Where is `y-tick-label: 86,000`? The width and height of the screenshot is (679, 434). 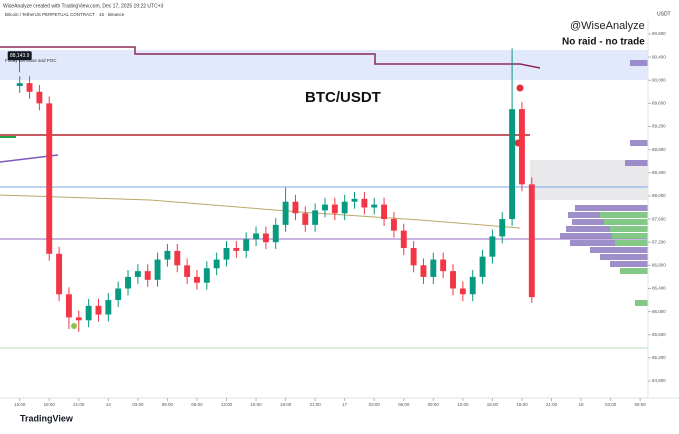 y-tick-label: 86,000 is located at coordinates (659, 311).